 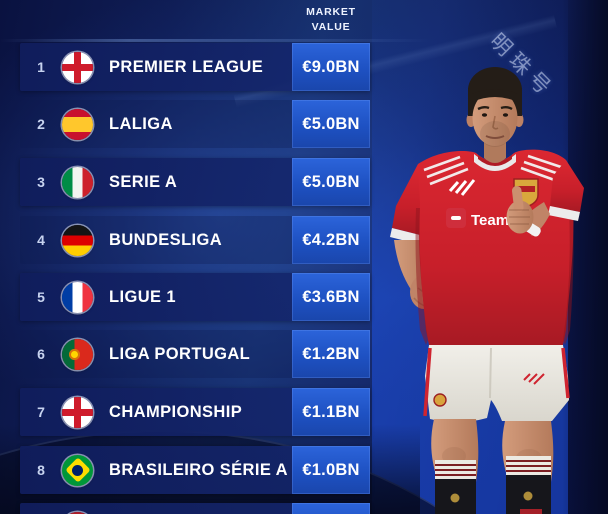 I want to click on netherlands-flag-icon, so click(x=77, y=512).